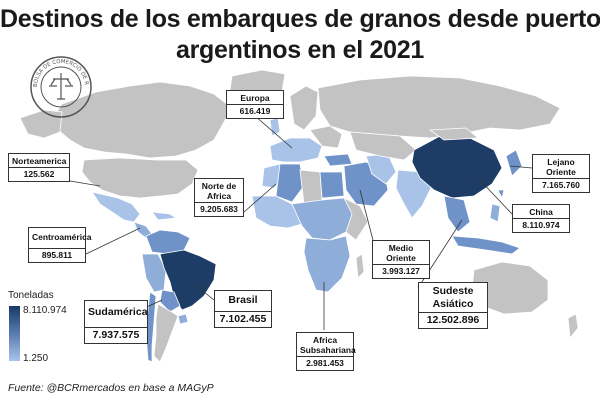  Describe the element at coordinates (255, 98) in the screenshot. I see `region-label-europa: Europa` at that location.